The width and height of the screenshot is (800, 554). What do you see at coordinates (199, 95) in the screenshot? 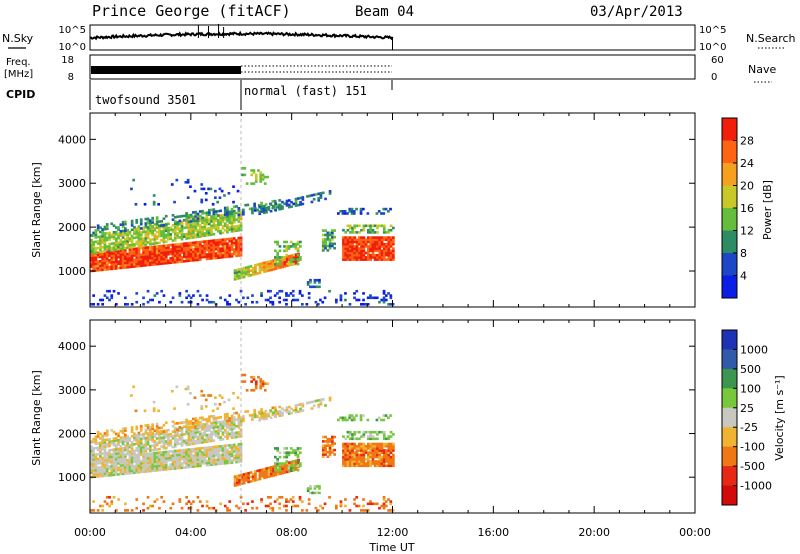
I see `cpid-strip: CPID twofsound 3501 normal (fast) 151` at bounding box center [199, 95].